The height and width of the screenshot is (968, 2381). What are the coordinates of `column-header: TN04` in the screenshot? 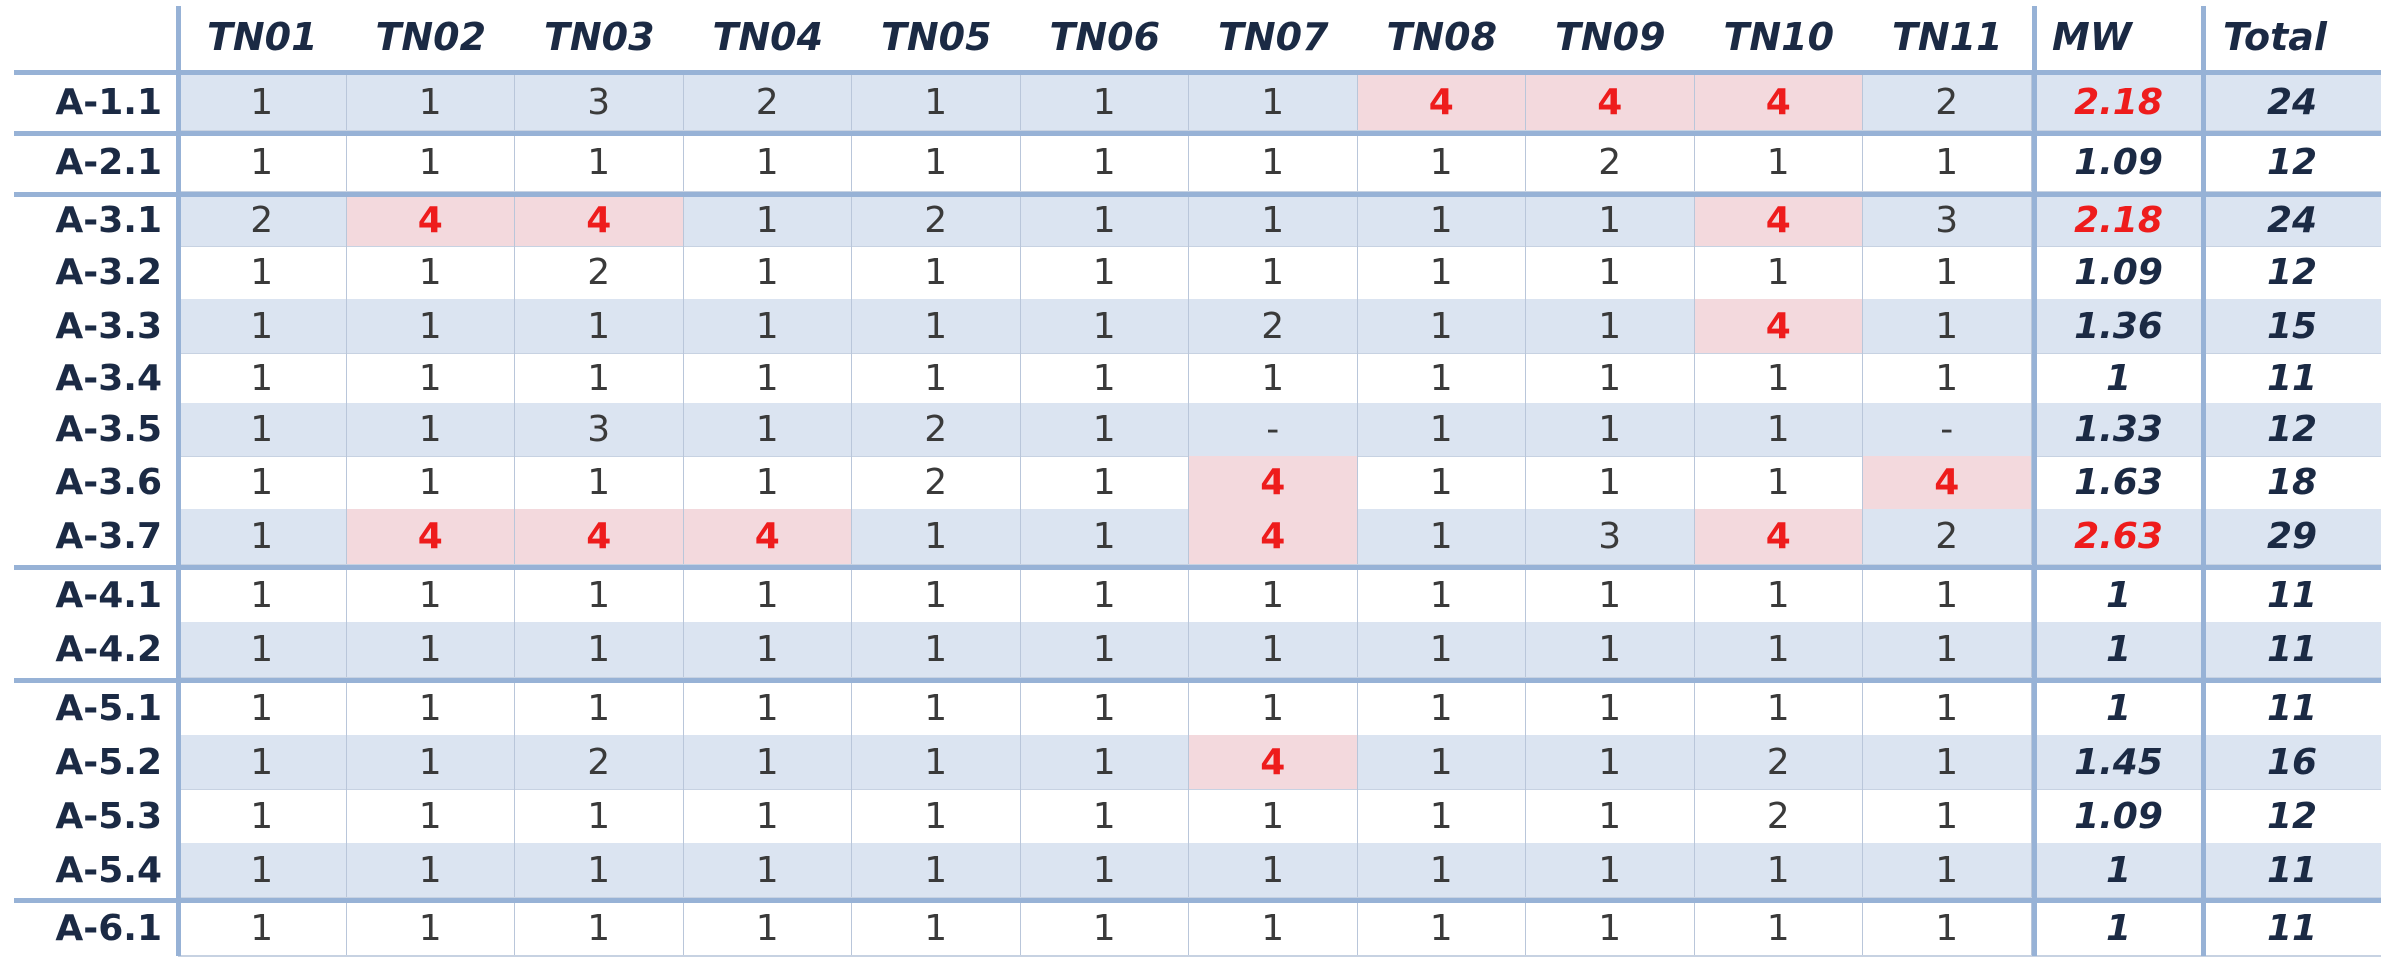 It's located at (768, 37).